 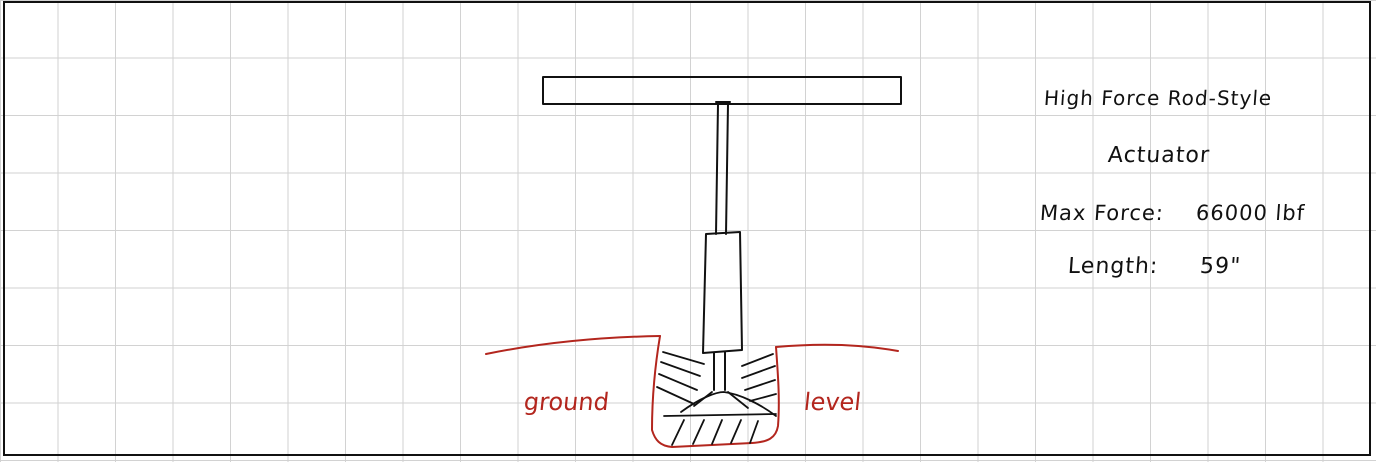 What do you see at coordinates (1102, 213) in the screenshot?
I see `max-force-label: Max Force:` at bounding box center [1102, 213].